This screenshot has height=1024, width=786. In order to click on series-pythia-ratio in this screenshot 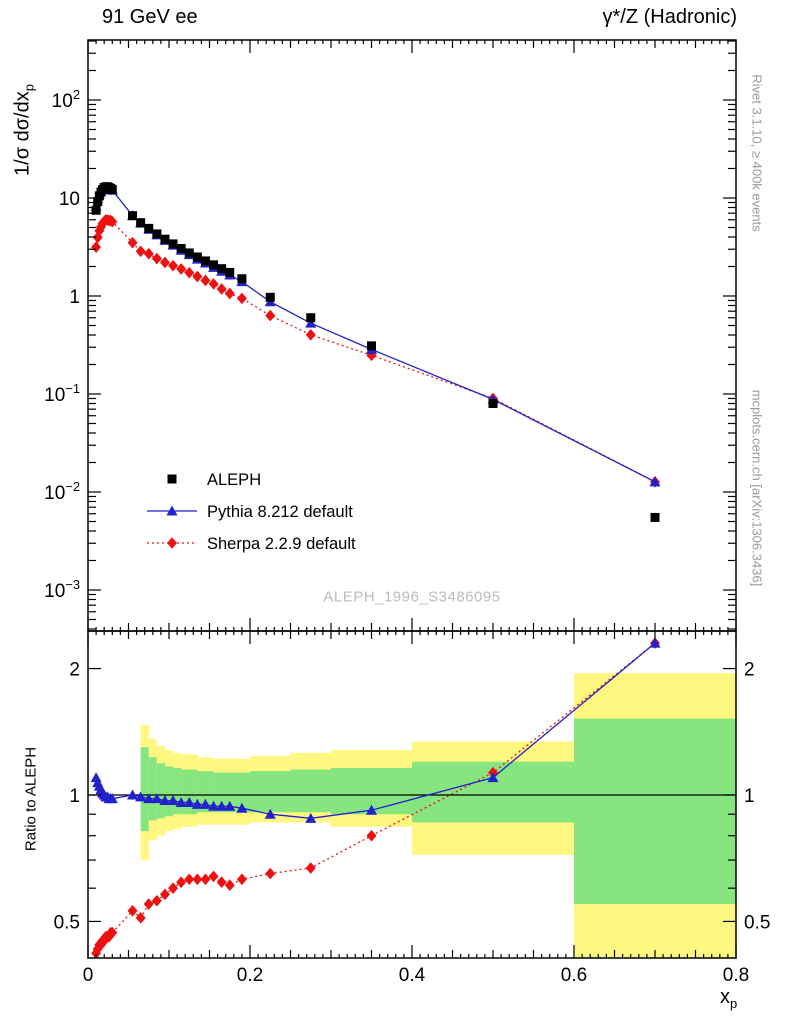, I will do `click(375, 730)`.